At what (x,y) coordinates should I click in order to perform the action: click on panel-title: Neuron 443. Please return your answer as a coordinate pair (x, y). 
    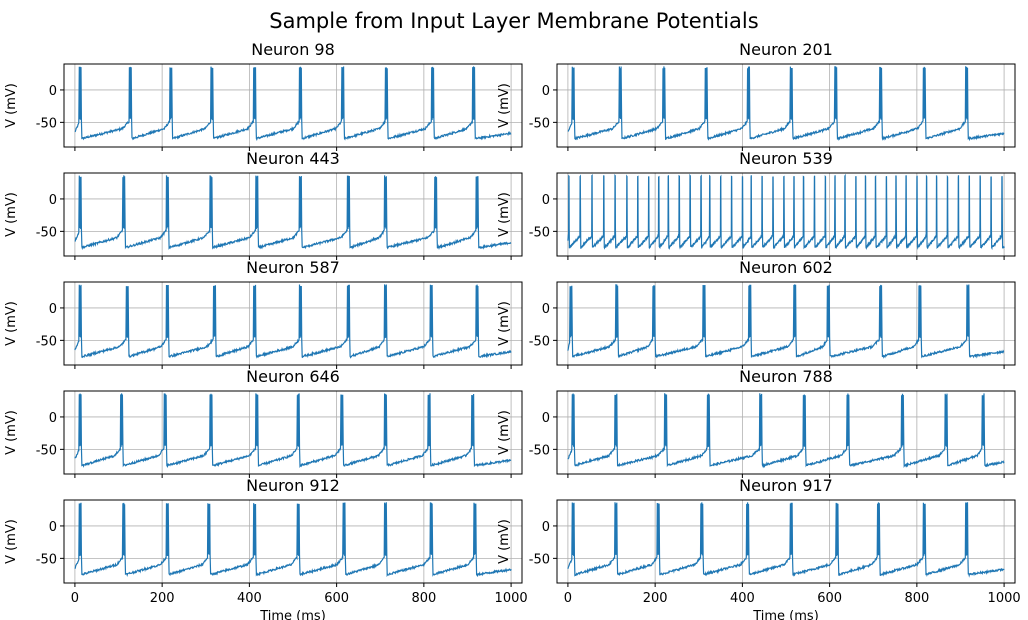
    Looking at the image, I should click on (293, 158).